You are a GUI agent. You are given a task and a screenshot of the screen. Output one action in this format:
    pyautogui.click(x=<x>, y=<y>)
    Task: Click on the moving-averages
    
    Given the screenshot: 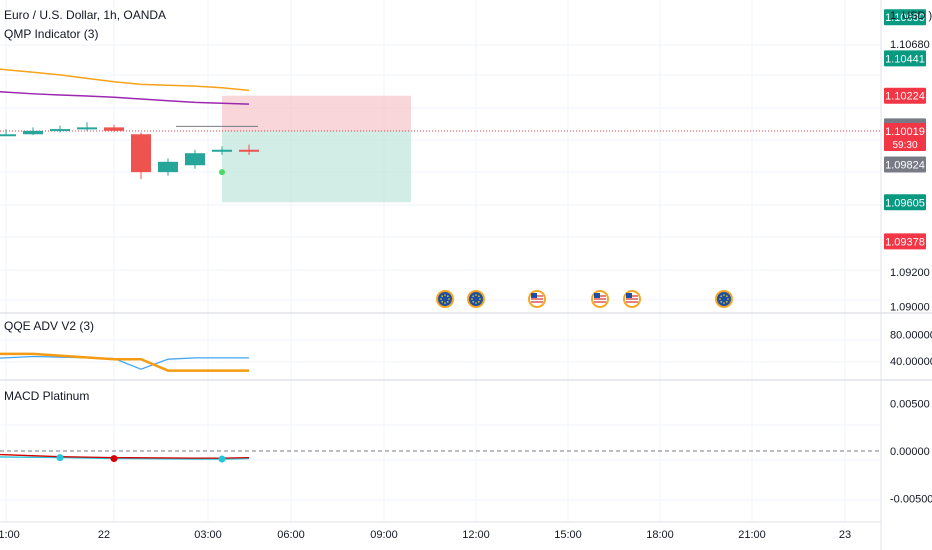 What is the action you would take?
    pyautogui.click(x=125, y=86)
    